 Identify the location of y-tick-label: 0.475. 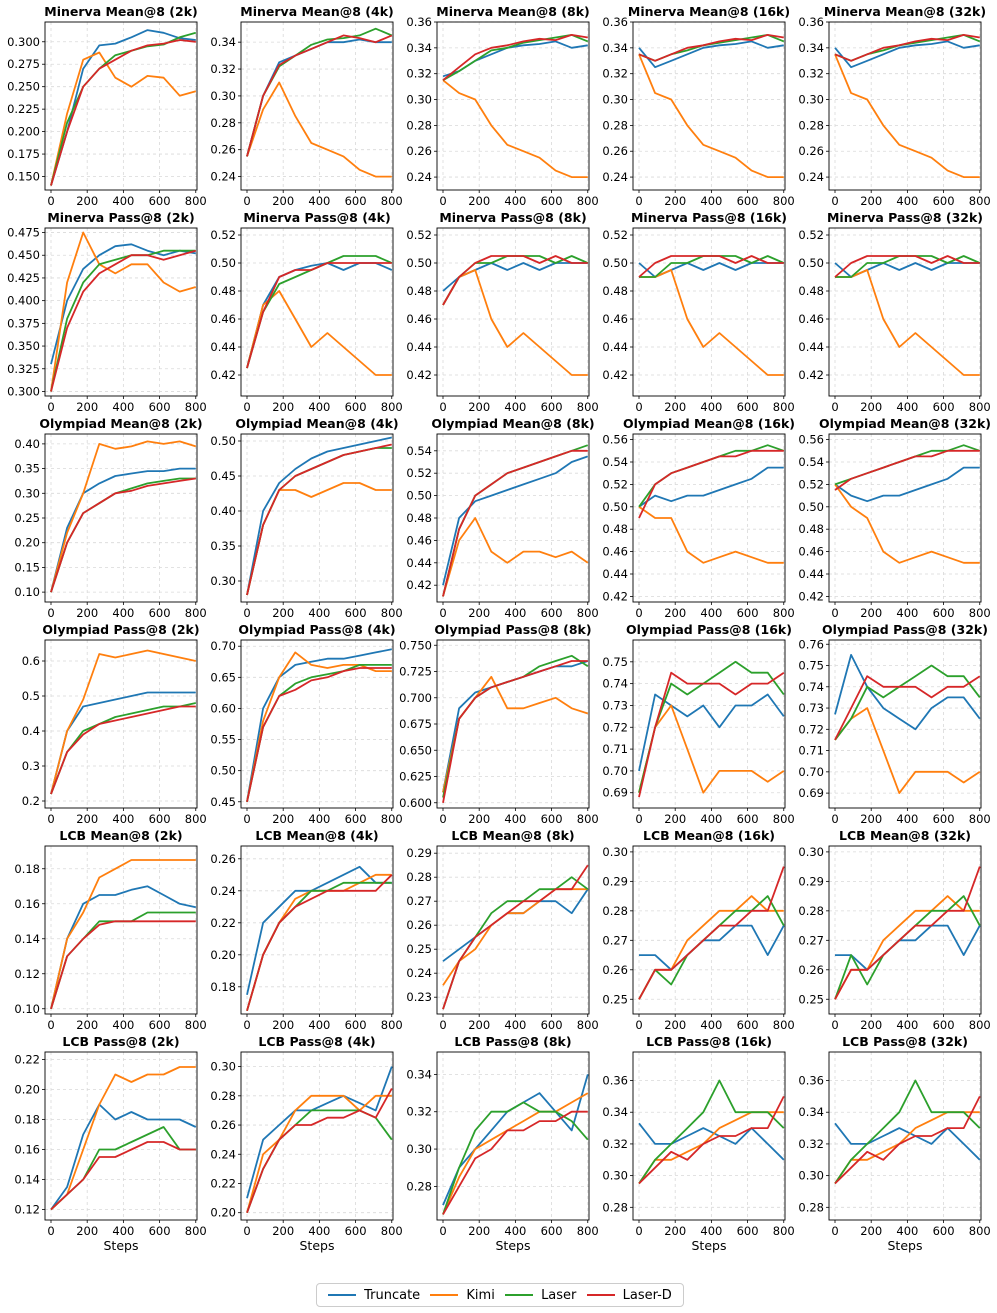
(23, 233).